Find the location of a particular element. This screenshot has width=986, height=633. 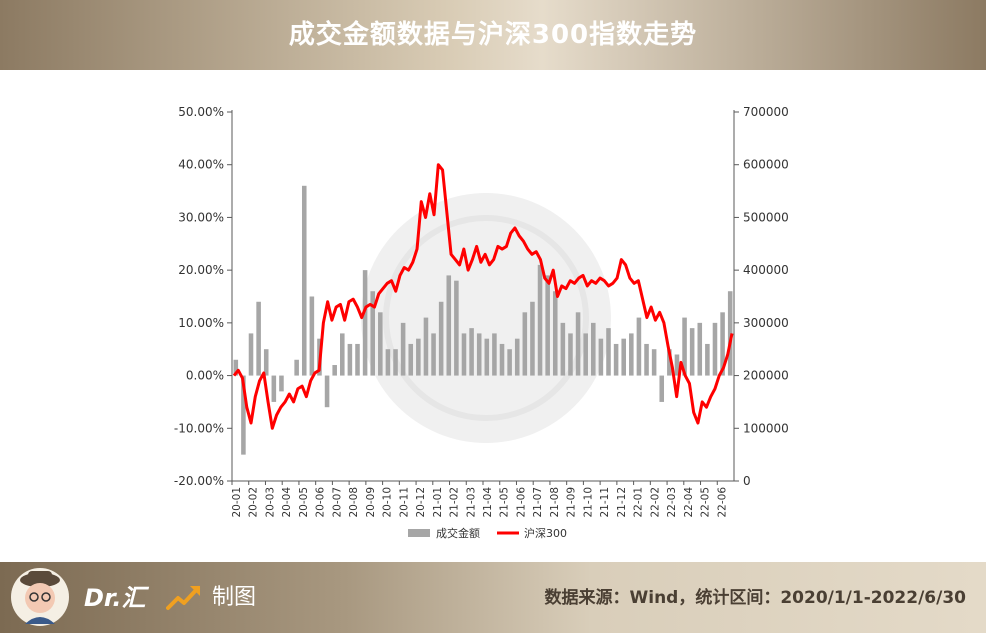

x-tick-label: 20-05 is located at coordinates (304, 502).